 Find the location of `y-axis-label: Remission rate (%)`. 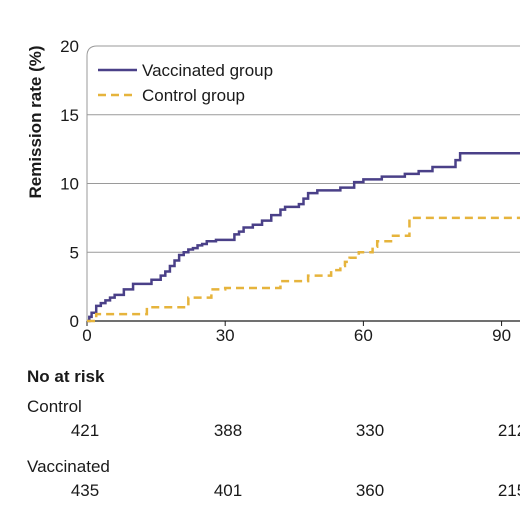

y-axis-label: Remission rate (%) is located at coordinates (35, 121).